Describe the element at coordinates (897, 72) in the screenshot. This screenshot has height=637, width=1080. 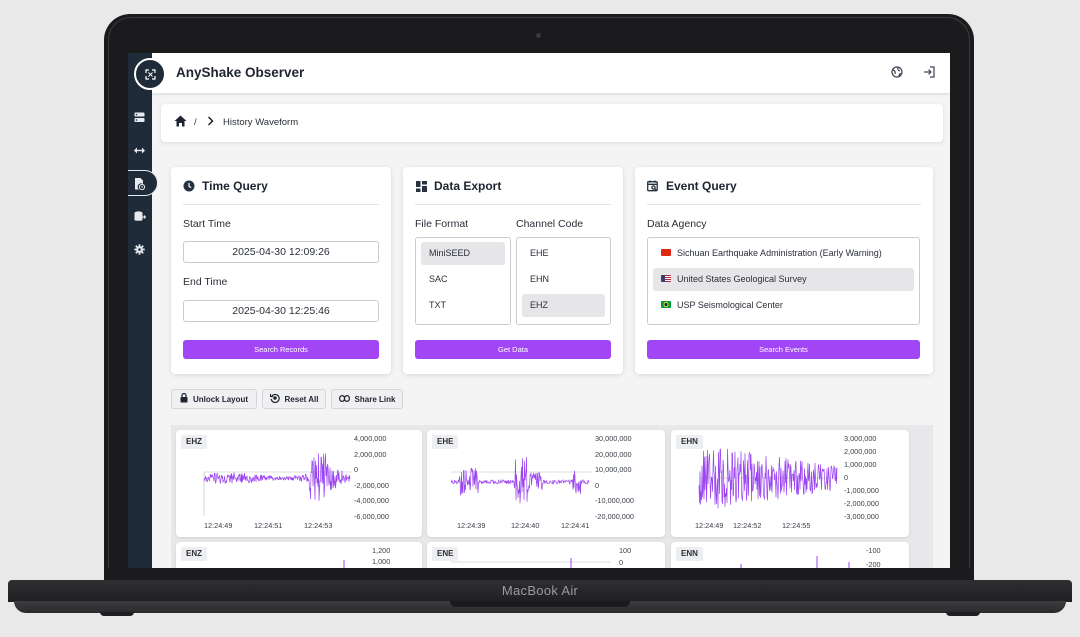
I see `globe-icon` at that location.